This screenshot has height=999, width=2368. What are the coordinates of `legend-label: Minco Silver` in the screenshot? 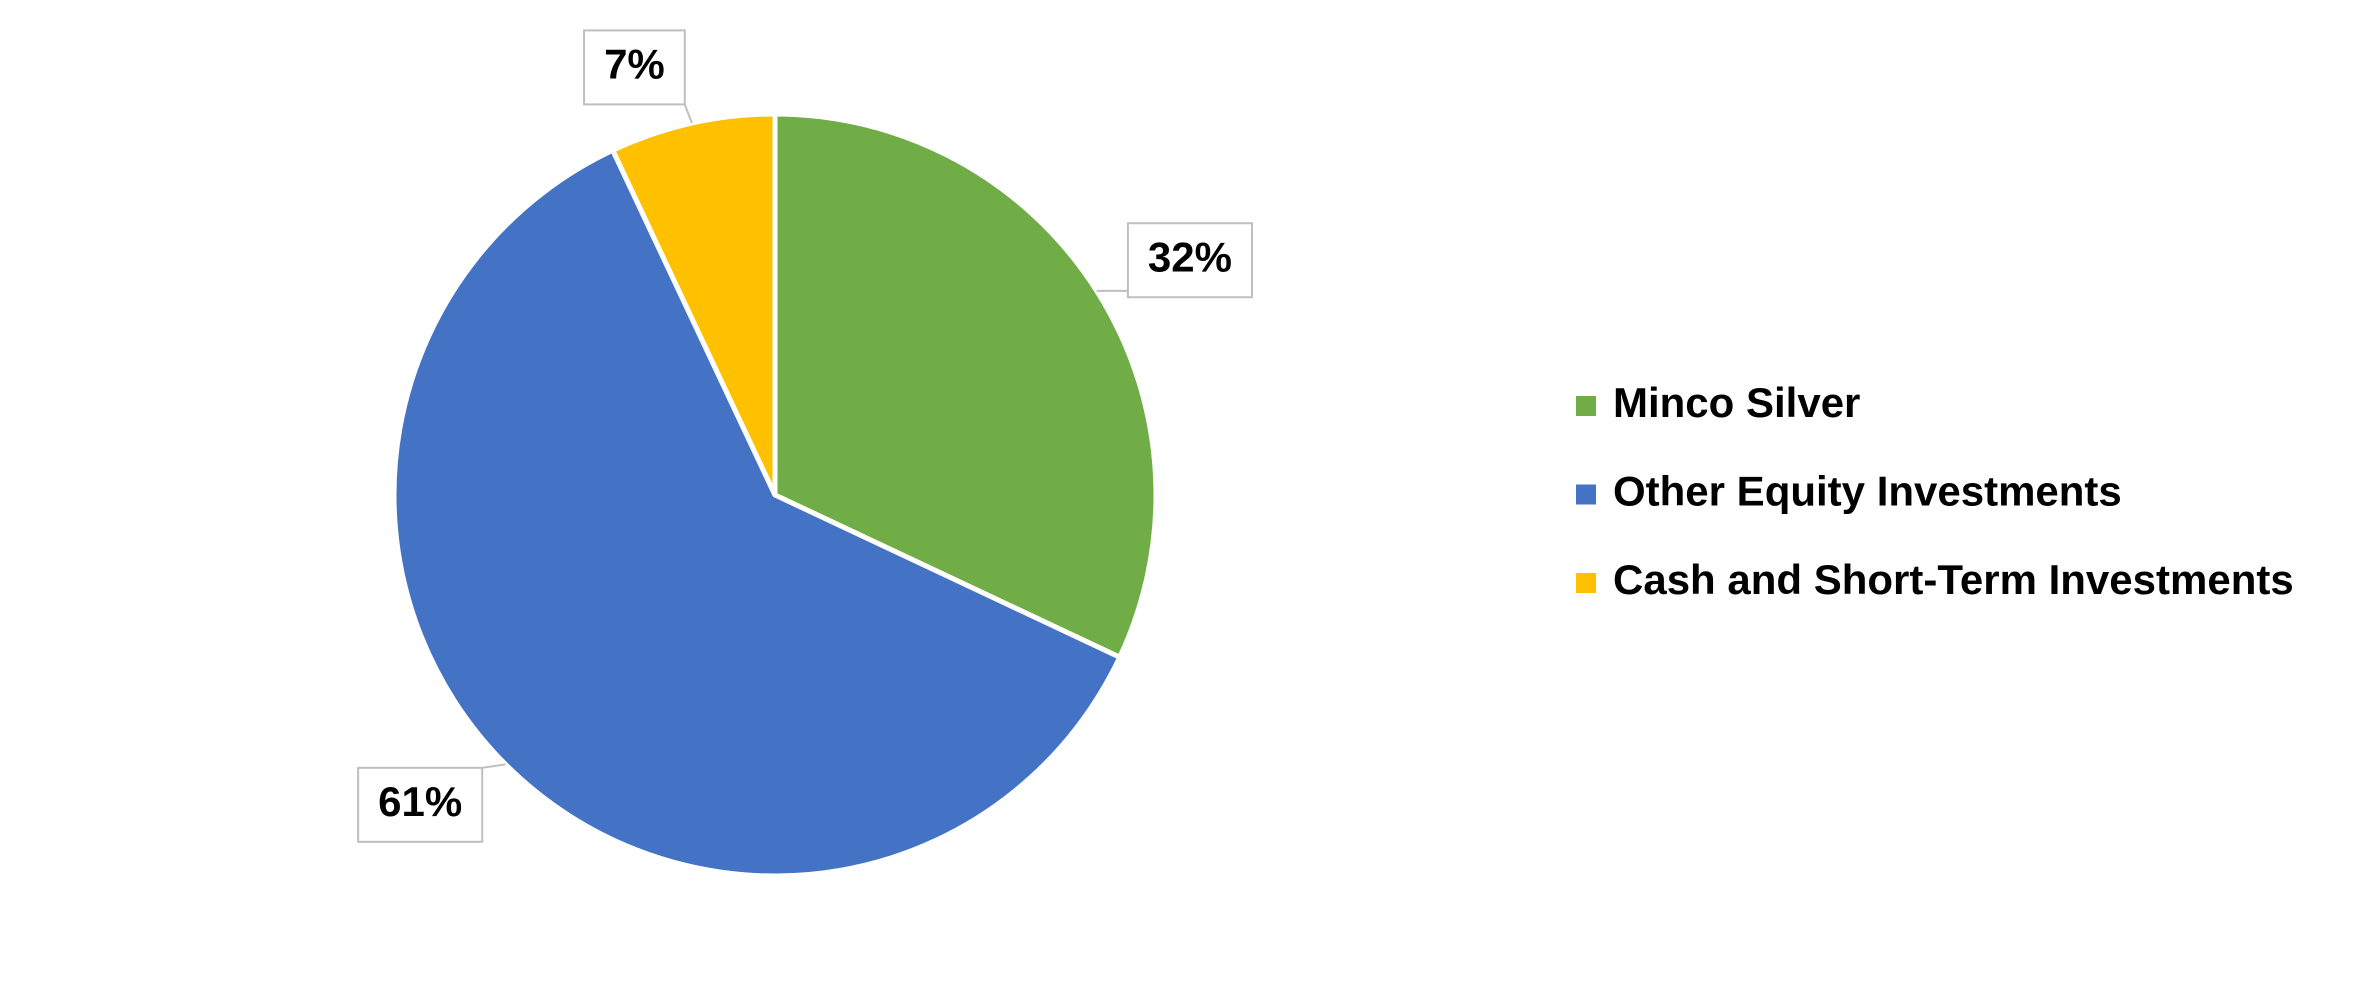 It's located at (1736, 402).